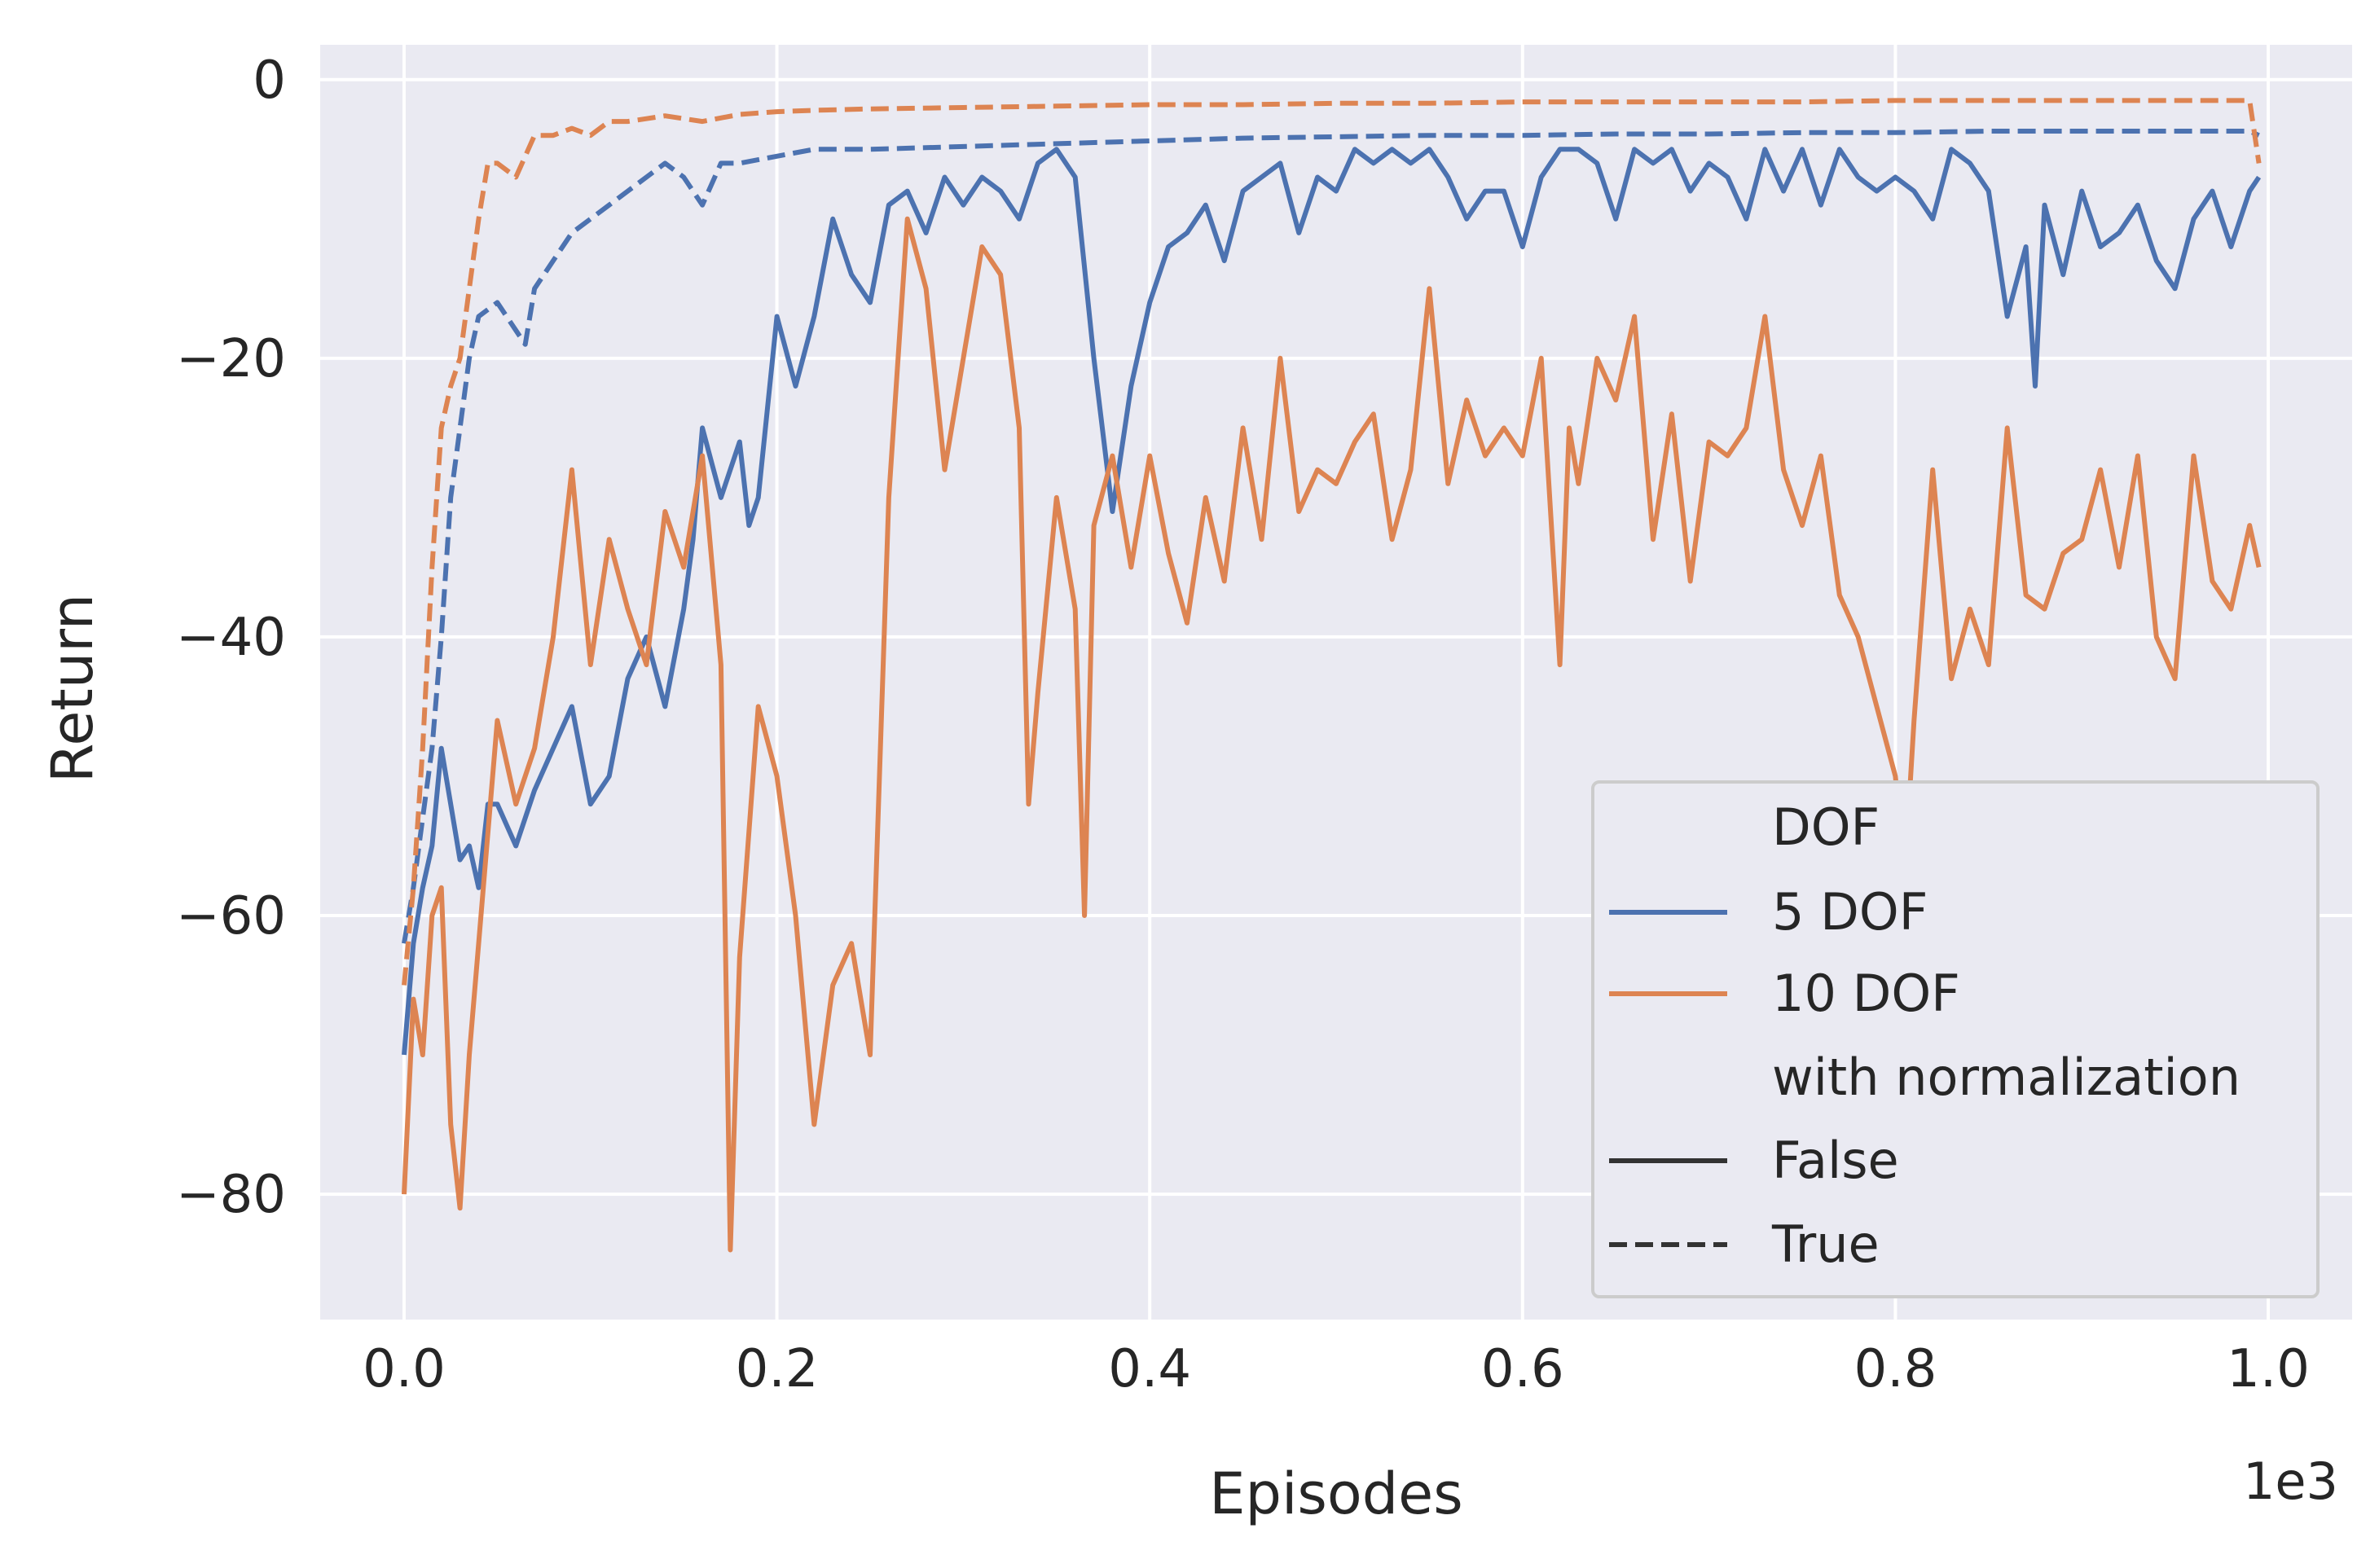 The width and height of the screenshot is (2379, 1568). What do you see at coordinates (2006, 1077) in the screenshot?
I see `legend-style-title: with normalization` at bounding box center [2006, 1077].